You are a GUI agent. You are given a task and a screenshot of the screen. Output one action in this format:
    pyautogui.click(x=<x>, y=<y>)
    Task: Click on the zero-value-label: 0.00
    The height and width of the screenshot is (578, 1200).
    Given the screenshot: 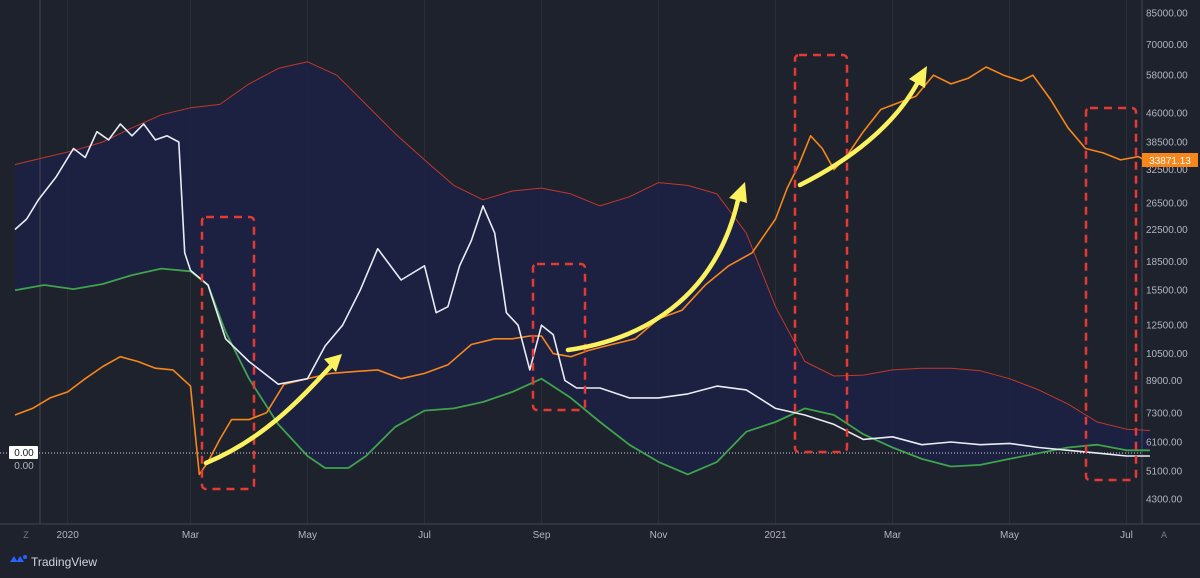 What is the action you would take?
    pyautogui.click(x=24, y=453)
    